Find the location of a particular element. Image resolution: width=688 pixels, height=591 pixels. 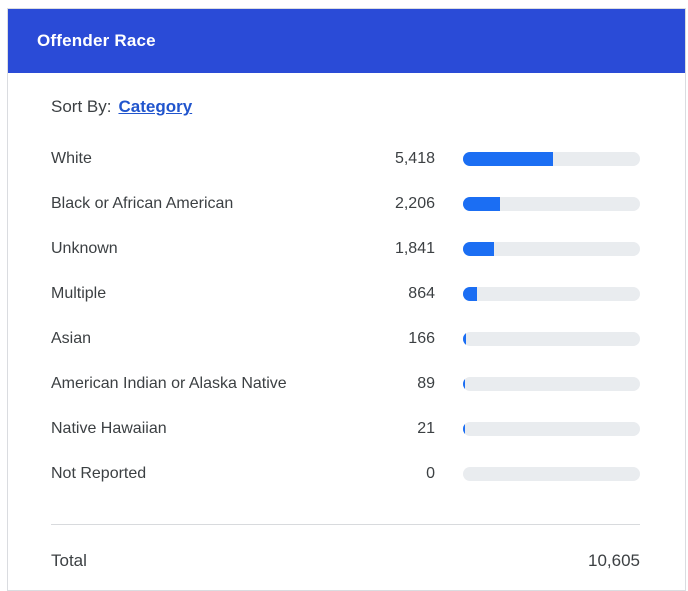

sort-by-label: Sort By: is located at coordinates (81, 106).